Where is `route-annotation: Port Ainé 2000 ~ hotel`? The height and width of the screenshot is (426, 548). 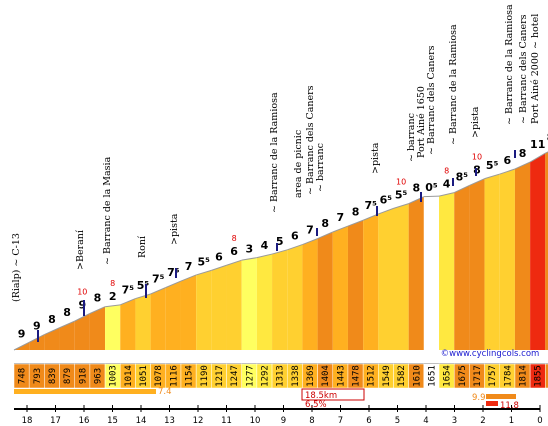
route-annotation: Port Ainé 2000 ~ hotel is located at coordinates (535, 69).